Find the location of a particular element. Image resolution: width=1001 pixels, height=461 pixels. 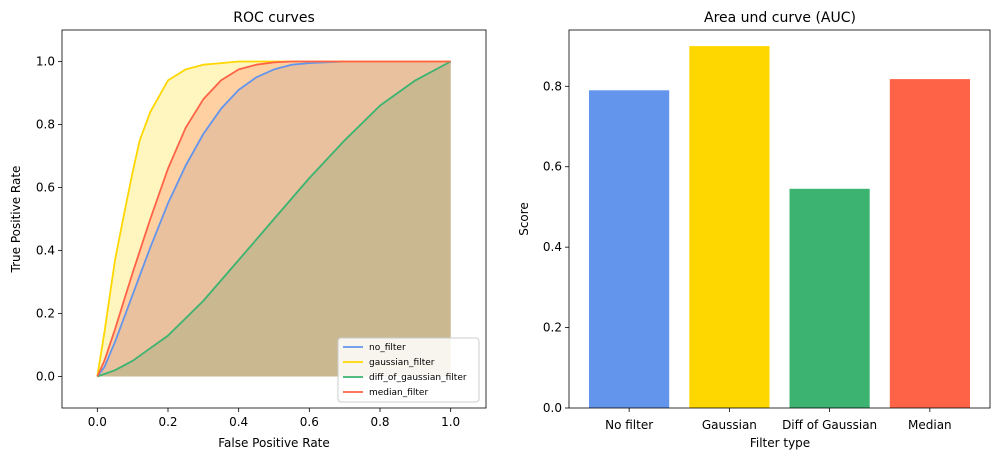

auc-y-tick-label: 0.8 is located at coordinates (552, 86).